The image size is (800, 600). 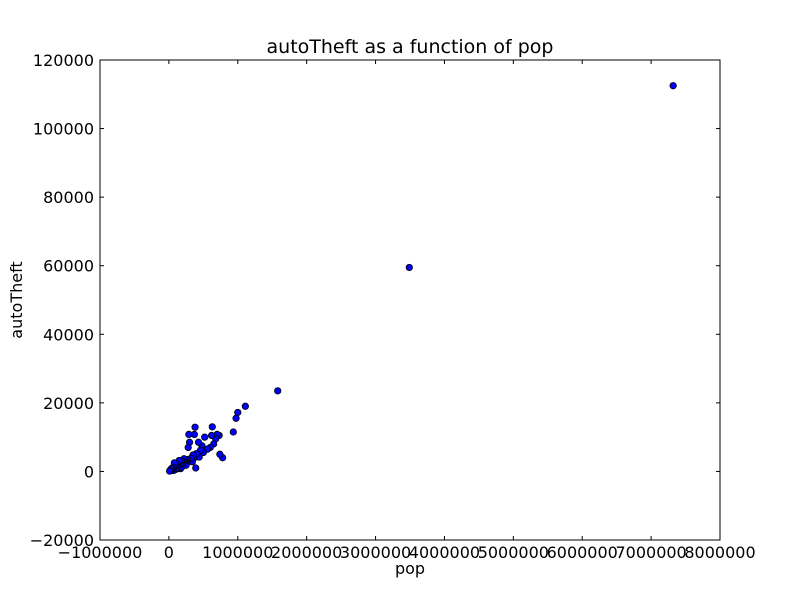 I want to click on y-axis-label: autoTheft, so click(x=16, y=299).